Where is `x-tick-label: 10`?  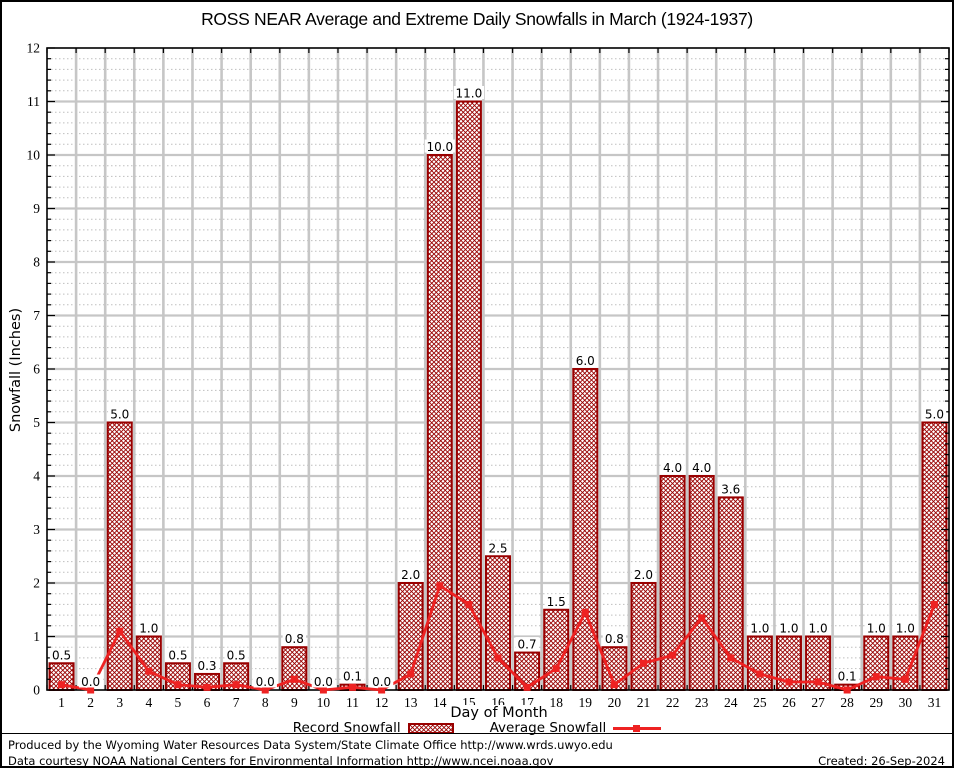
x-tick-label: 10 is located at coordinates (324, 702).